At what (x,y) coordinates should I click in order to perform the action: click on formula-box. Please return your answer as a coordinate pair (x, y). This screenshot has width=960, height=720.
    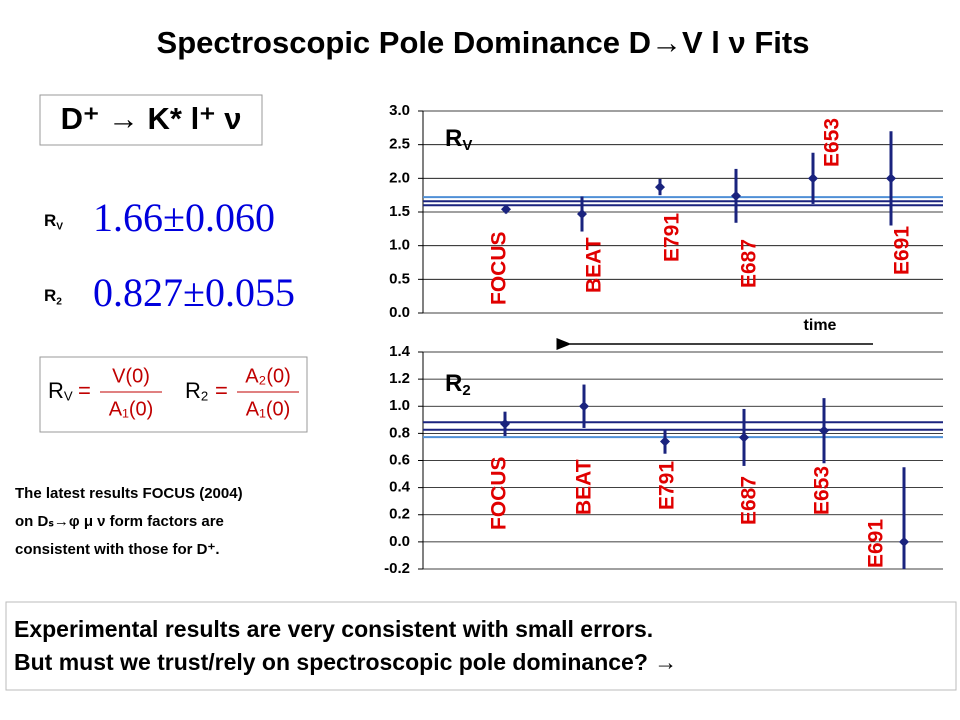
    Looking at the image, I should click on (173, 394).